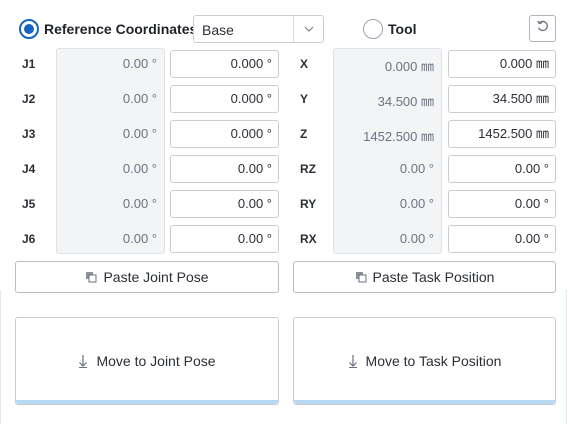 The image size is (567, 424). Describe the element at coordinates (29, 239) in the screenshot. I see `joint-label: J6` at that location.